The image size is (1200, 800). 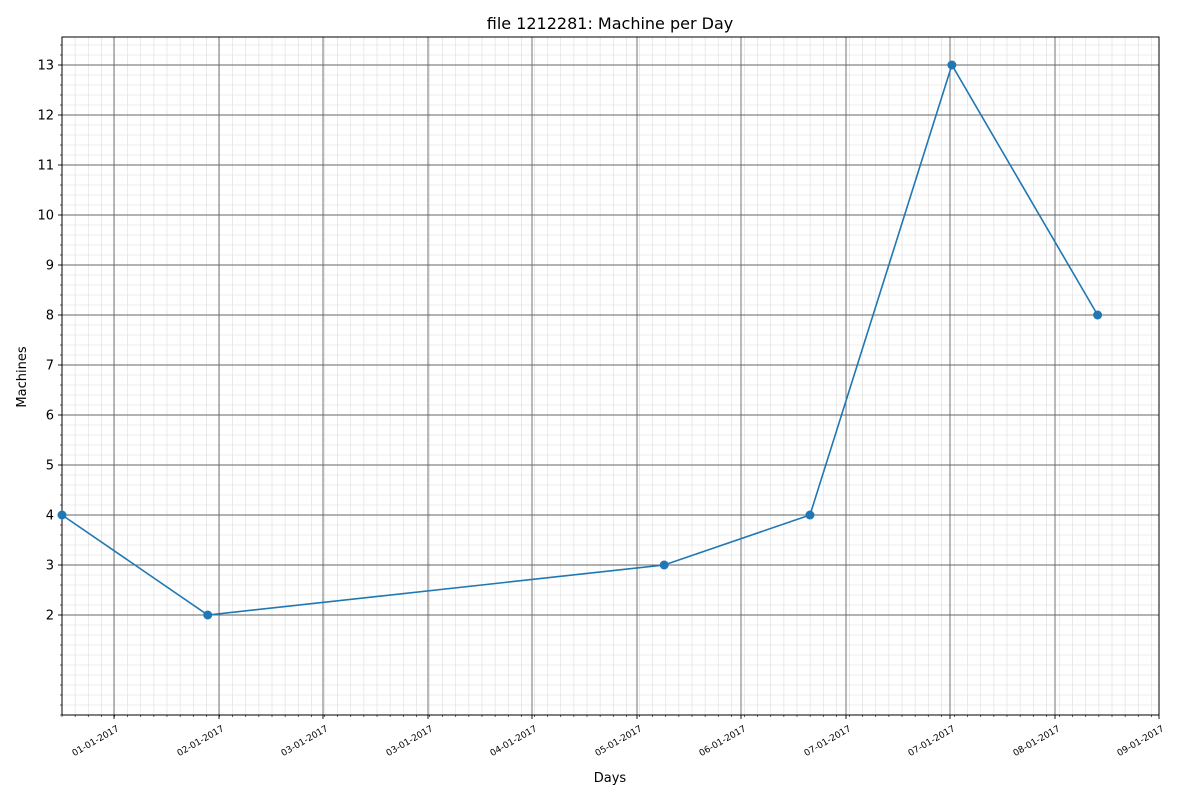 What do you see at coordinates (50, 266) in the screenshot?
I see `y-tick-label: 9` at bounding box center [50, 266].